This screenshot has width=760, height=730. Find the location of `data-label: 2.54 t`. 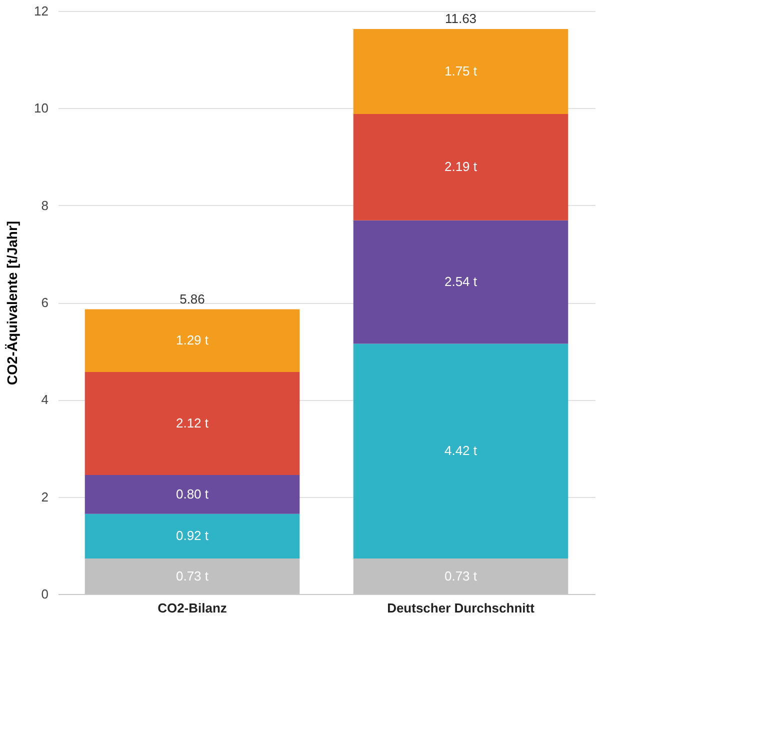

data-label: 2.54 t is located at coordinates (461, 282).